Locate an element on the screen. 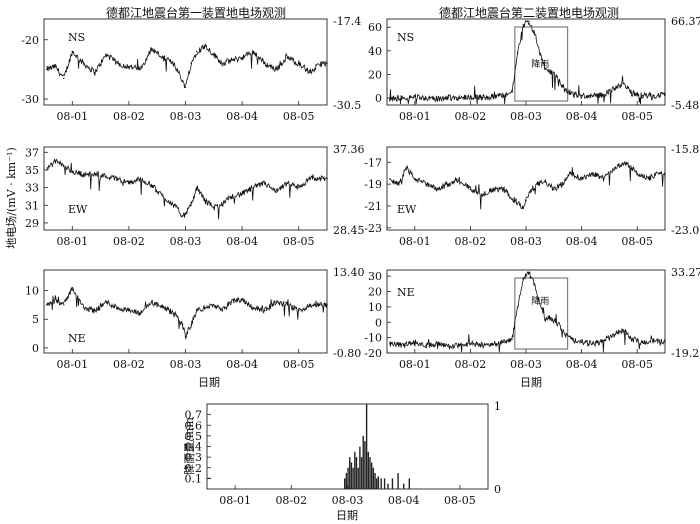 Image resolution: width=700 pixels, height=524 pixels. right-max-label: 13.40 is located at coordinates (349, 272).